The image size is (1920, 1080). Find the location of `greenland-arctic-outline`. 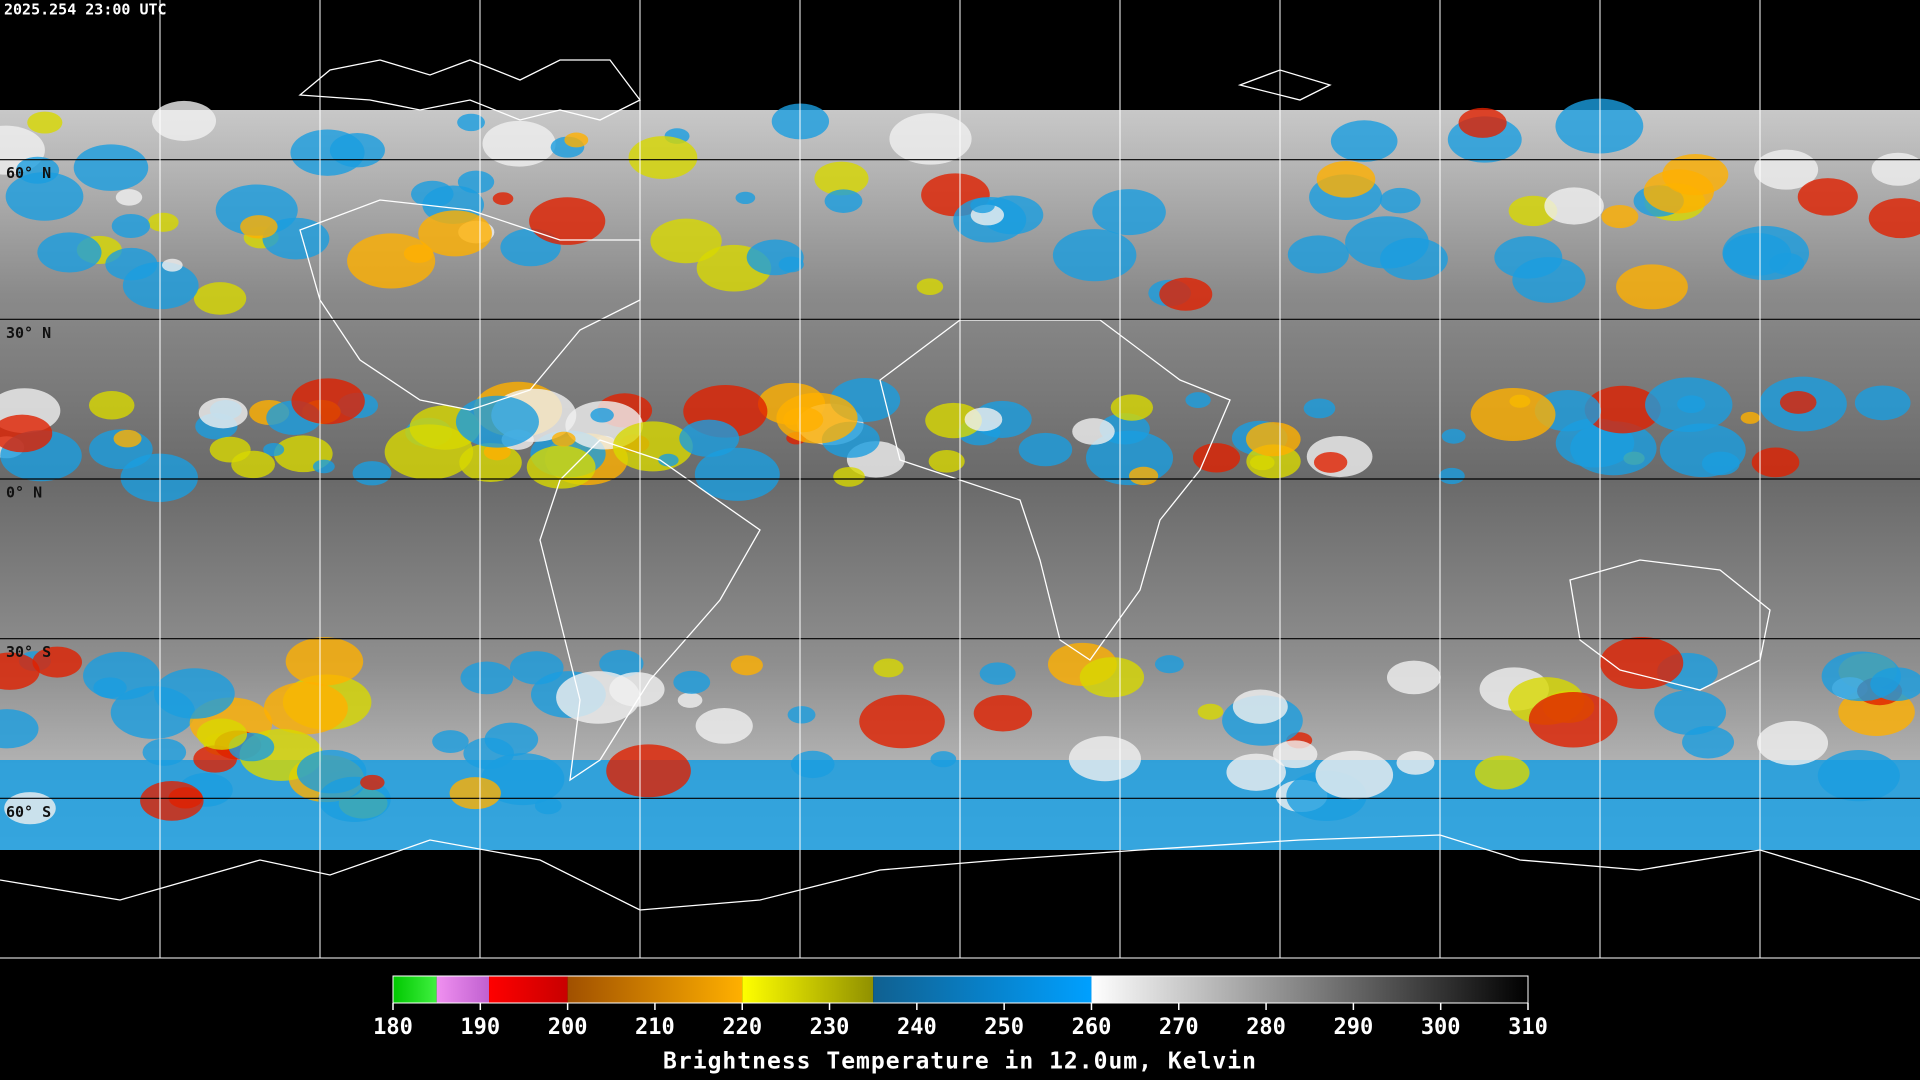

greenland-arctic-outline is located at coordinates (469, 90).